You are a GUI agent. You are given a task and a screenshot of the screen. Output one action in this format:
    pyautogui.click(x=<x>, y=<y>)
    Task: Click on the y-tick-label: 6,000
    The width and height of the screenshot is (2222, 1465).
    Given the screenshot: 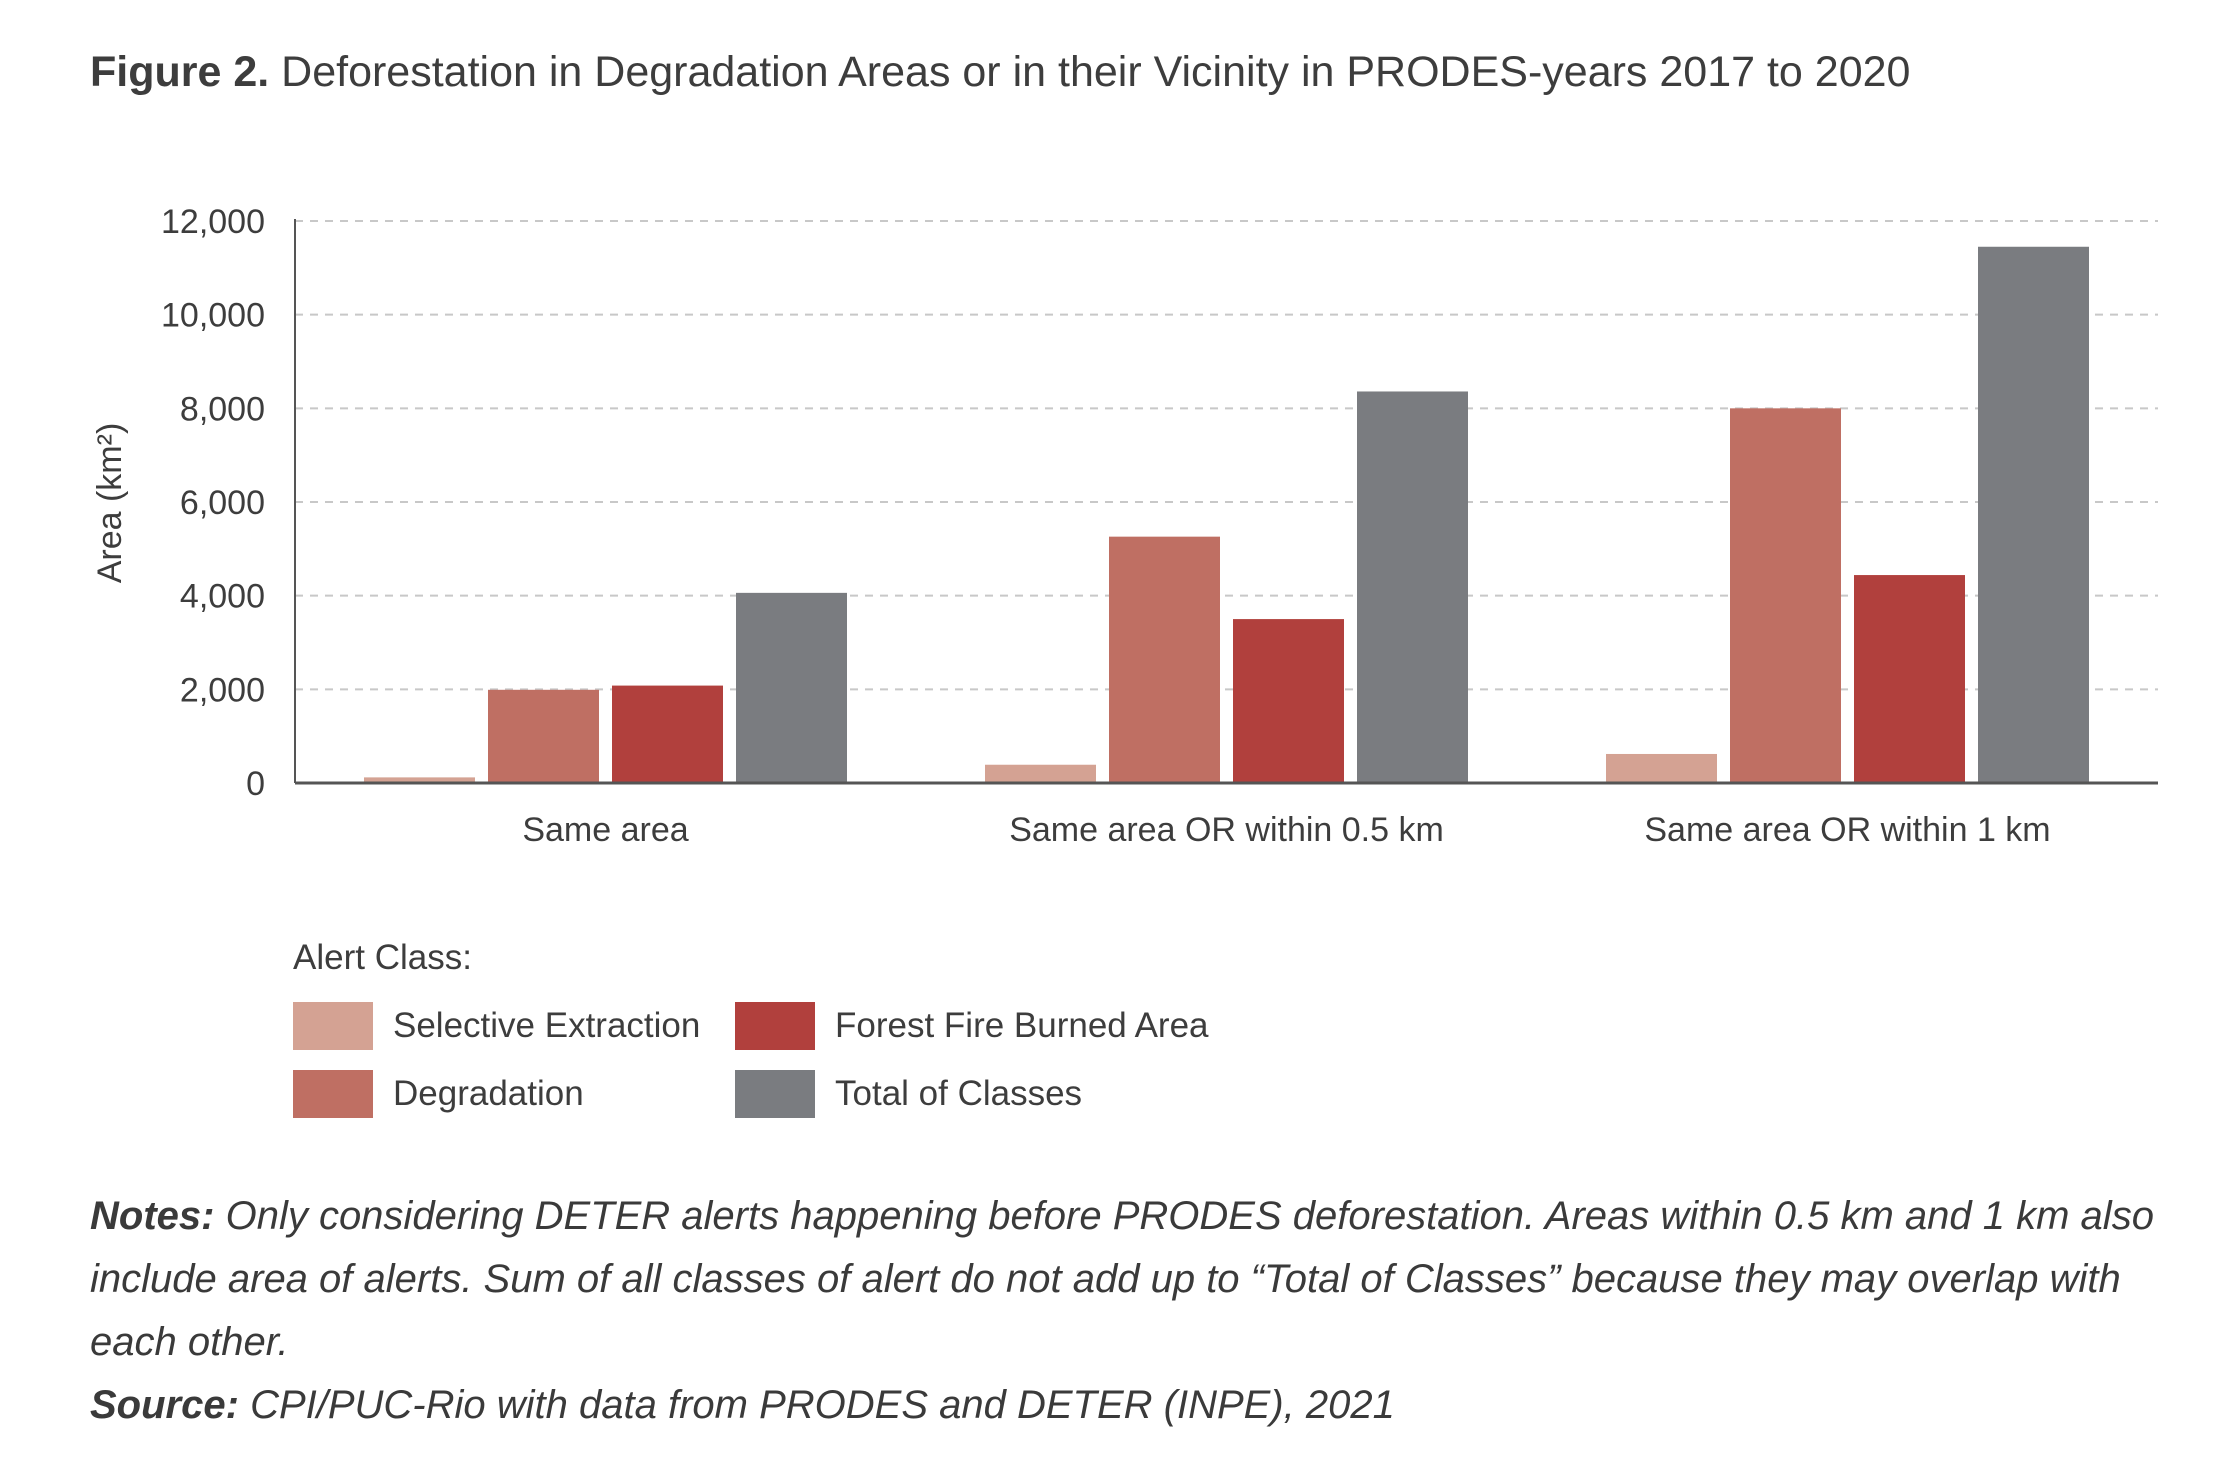 What is the action you would take?
    pyautogui.click(x=222, y=503)
    